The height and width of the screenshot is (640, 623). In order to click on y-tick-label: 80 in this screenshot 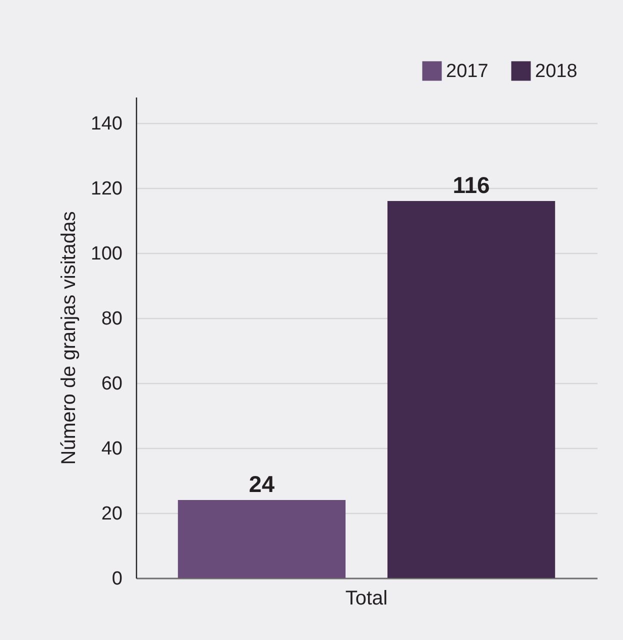, I will do `click(111, 319)`.